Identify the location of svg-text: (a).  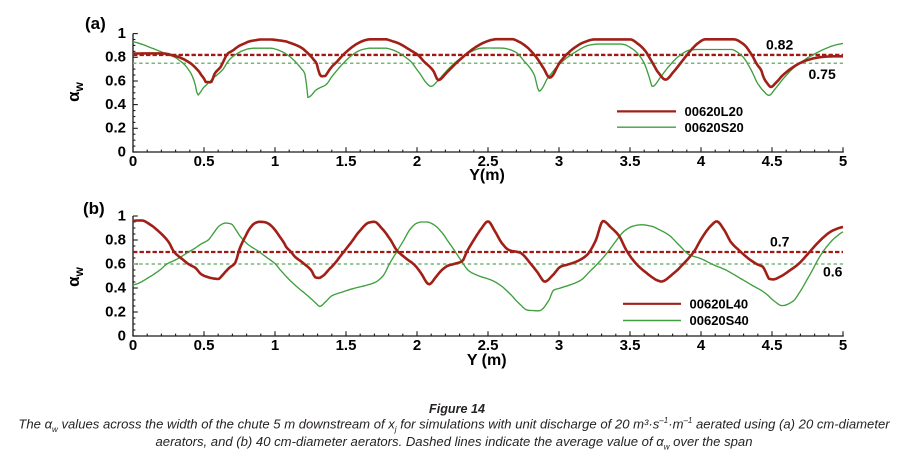
(95, 23).